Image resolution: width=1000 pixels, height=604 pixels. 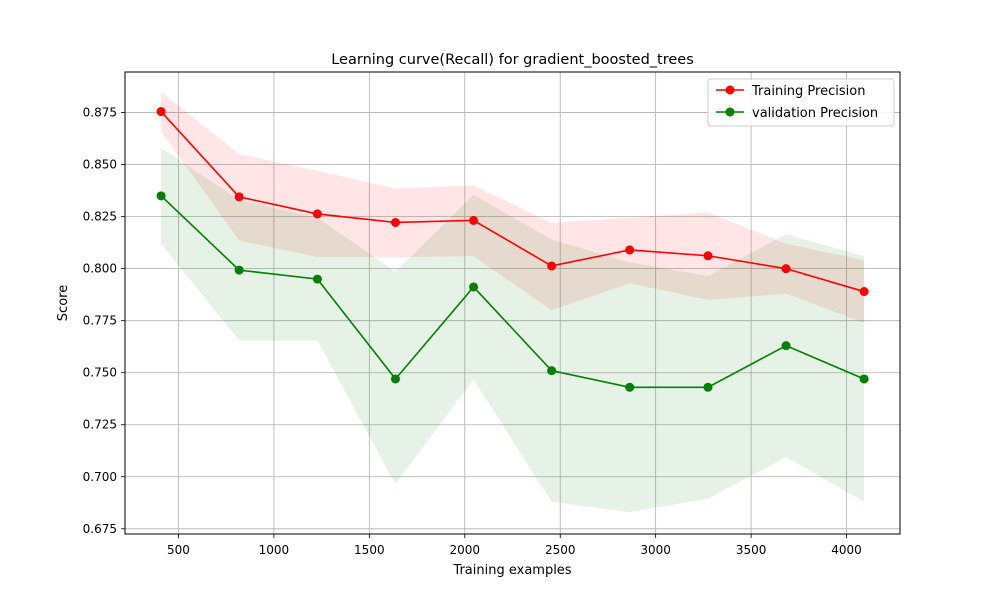 What do you see at coordinates (100, 373) in the screenshot?
I see `y-tick-label: 0.750` at bounding box center [100, 373].